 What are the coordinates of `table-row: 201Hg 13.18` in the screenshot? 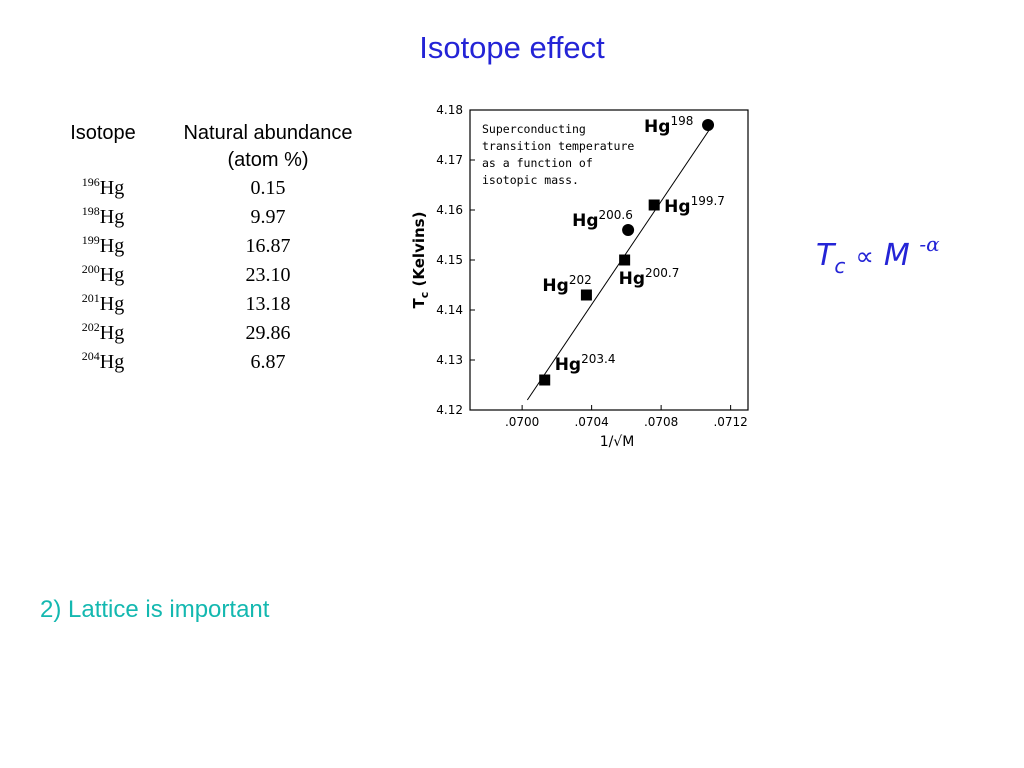 It's located at (223, 304).